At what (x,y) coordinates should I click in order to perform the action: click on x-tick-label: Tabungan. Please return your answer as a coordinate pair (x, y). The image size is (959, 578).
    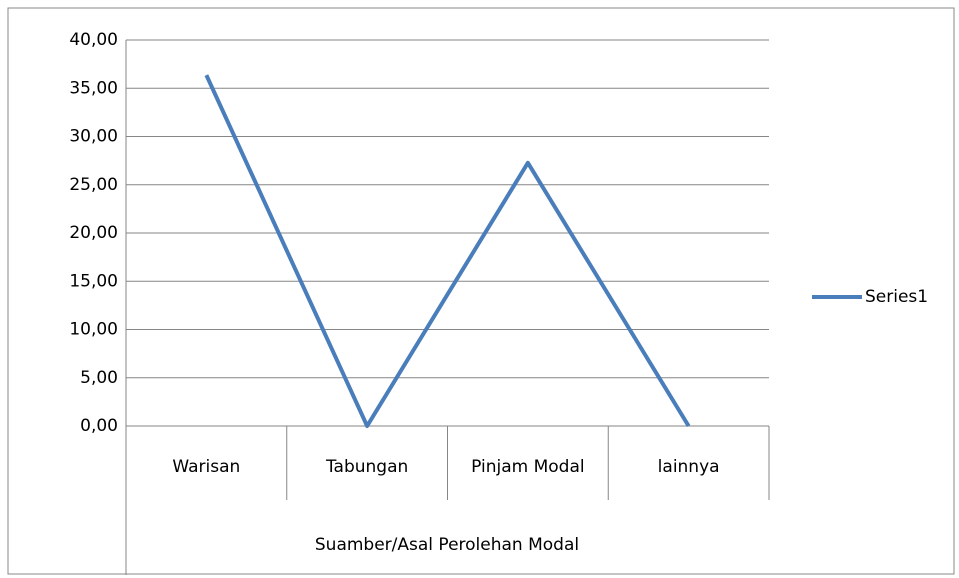
    Looking at the image, I should click on (366, 467).